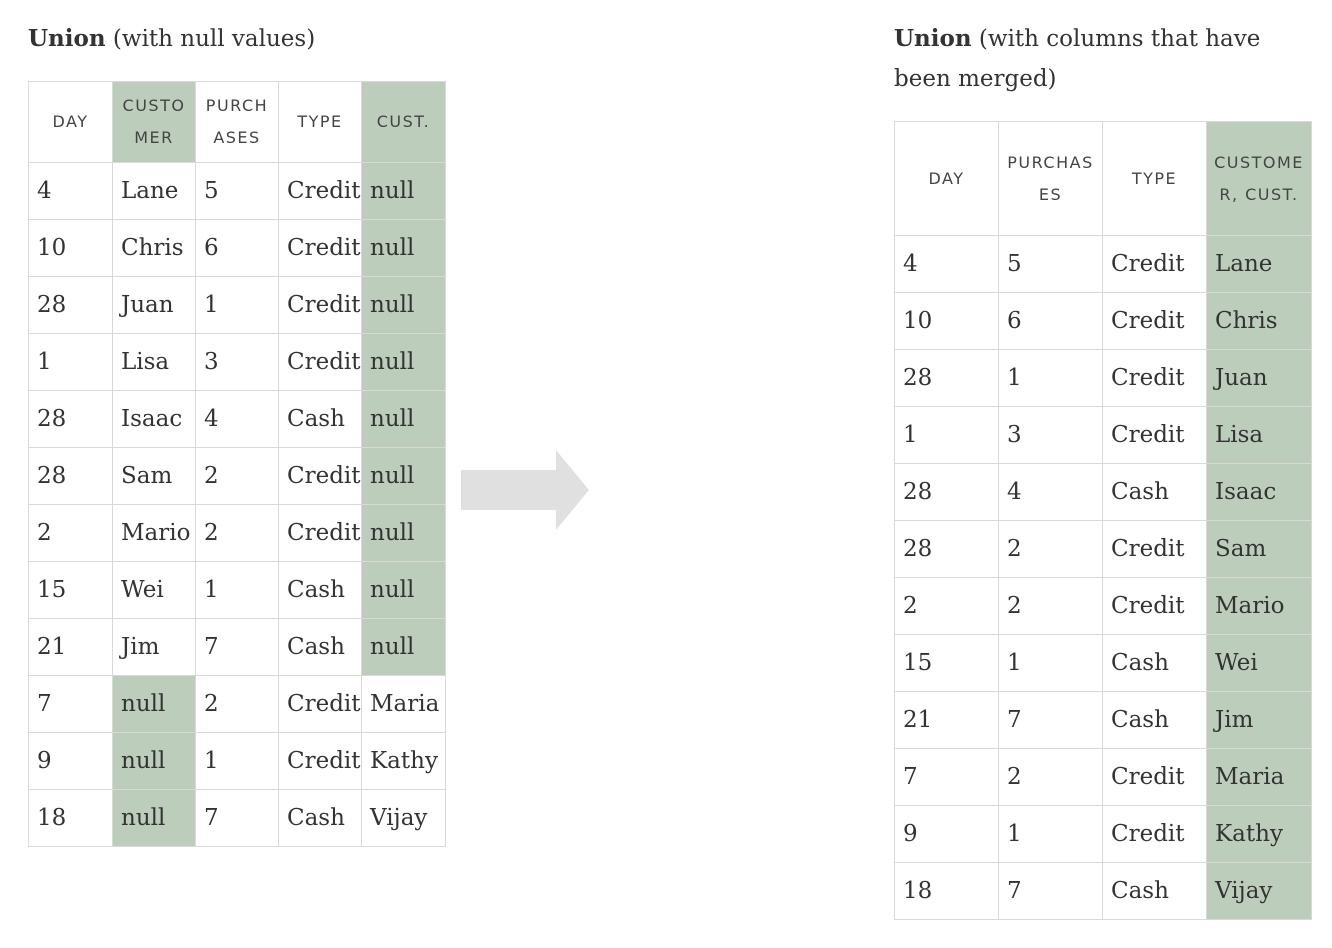  I want to click on table-row: 28 1 Credit Juan, so click(1103, 378).